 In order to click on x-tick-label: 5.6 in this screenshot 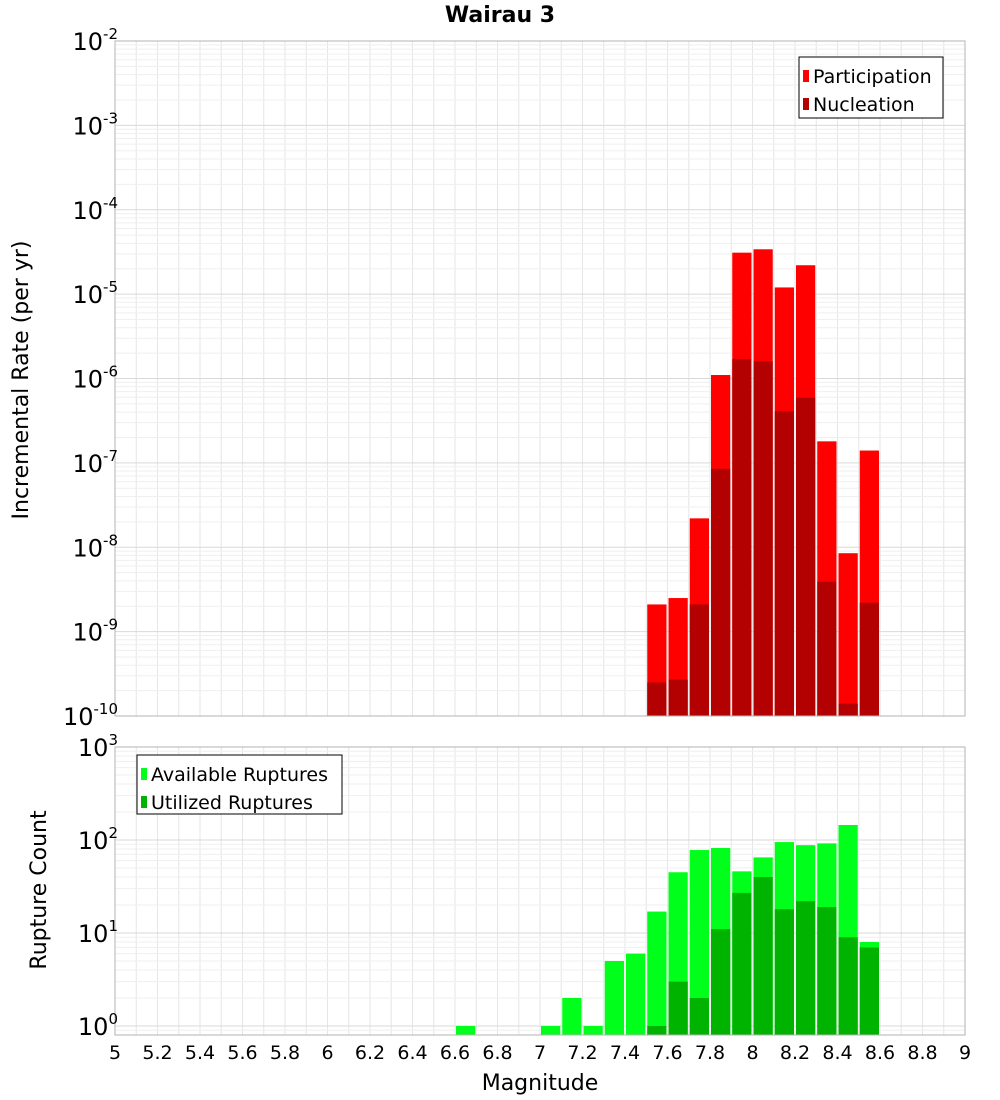, I will do `click(242, 1053)`.